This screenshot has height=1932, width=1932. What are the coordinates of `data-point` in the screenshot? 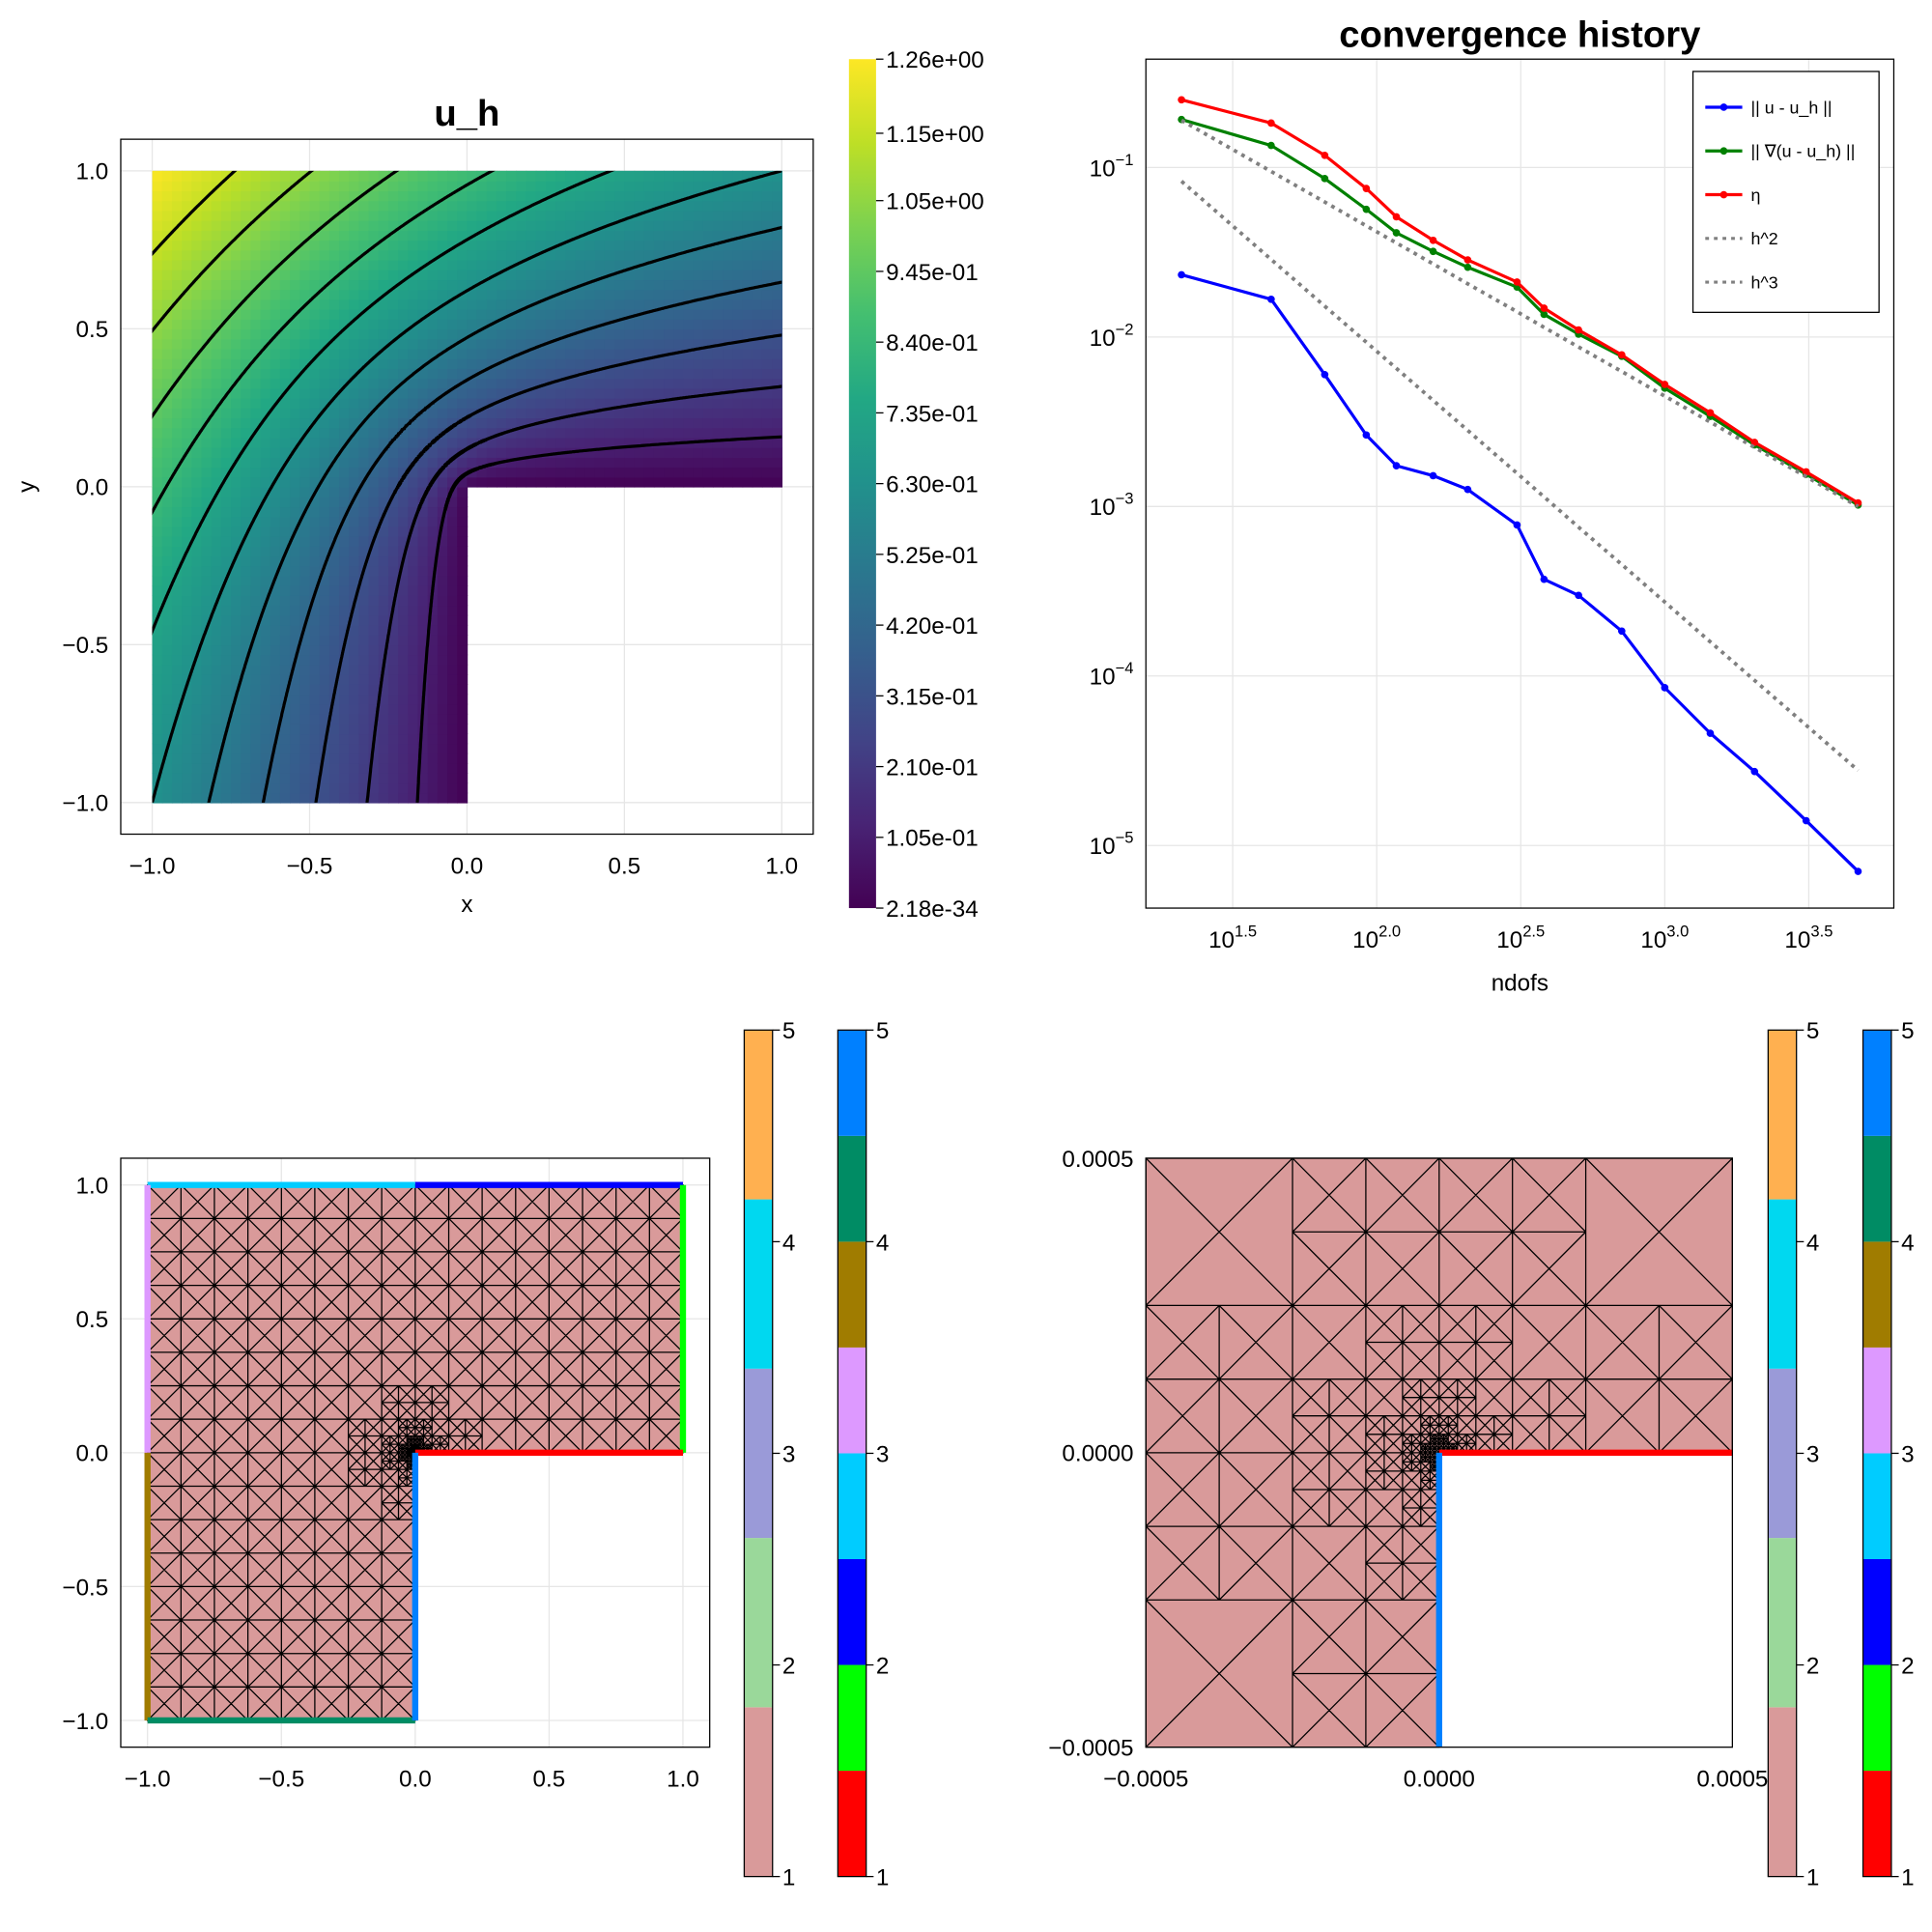 It's located at (1754, 442).